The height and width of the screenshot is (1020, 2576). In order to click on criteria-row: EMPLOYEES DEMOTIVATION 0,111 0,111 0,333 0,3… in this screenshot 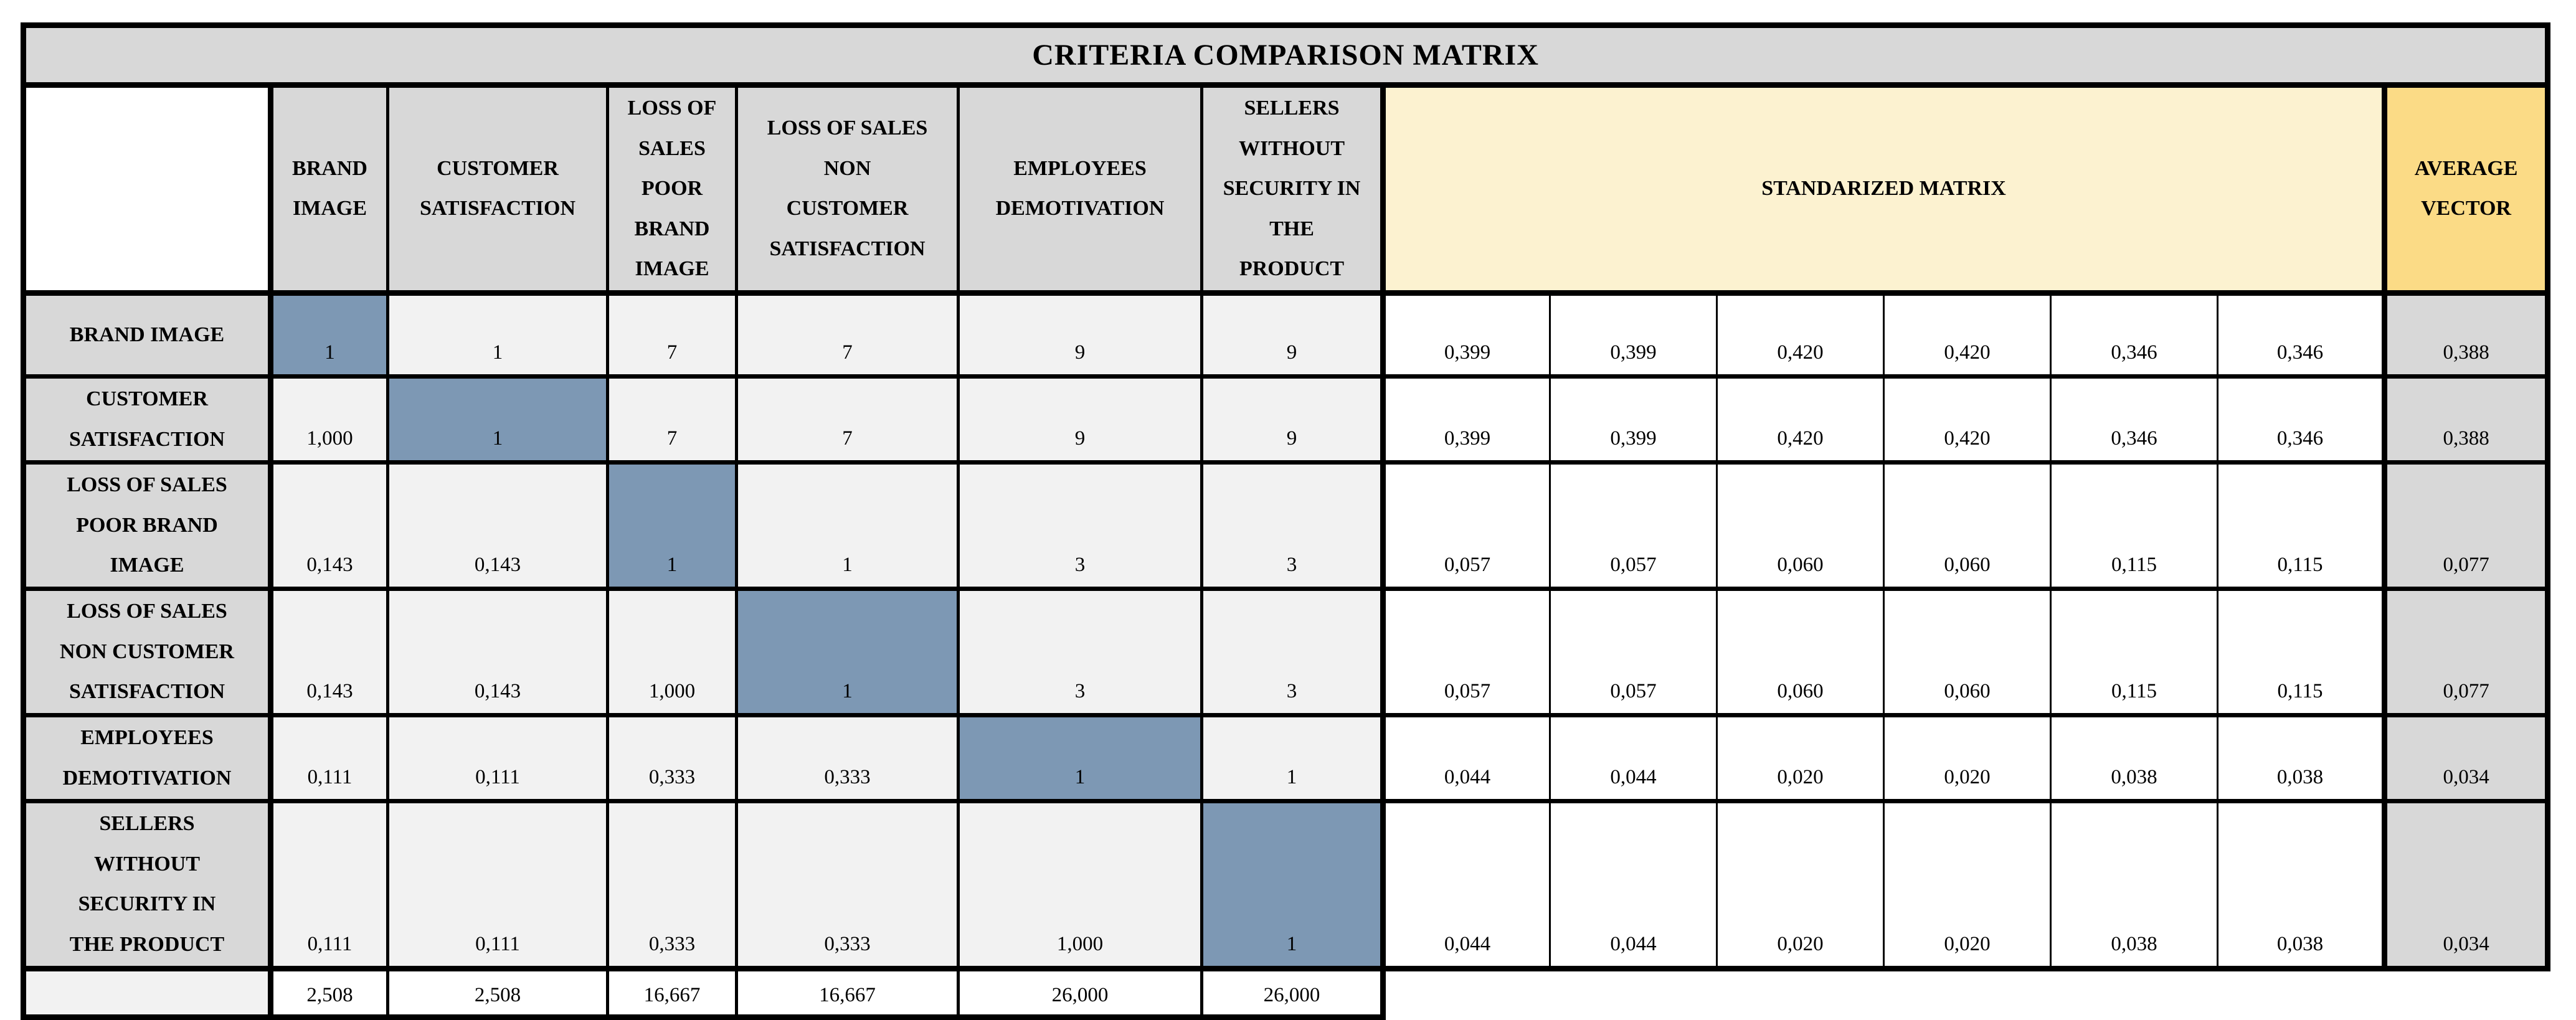, I will do `click(1286, 758)`.